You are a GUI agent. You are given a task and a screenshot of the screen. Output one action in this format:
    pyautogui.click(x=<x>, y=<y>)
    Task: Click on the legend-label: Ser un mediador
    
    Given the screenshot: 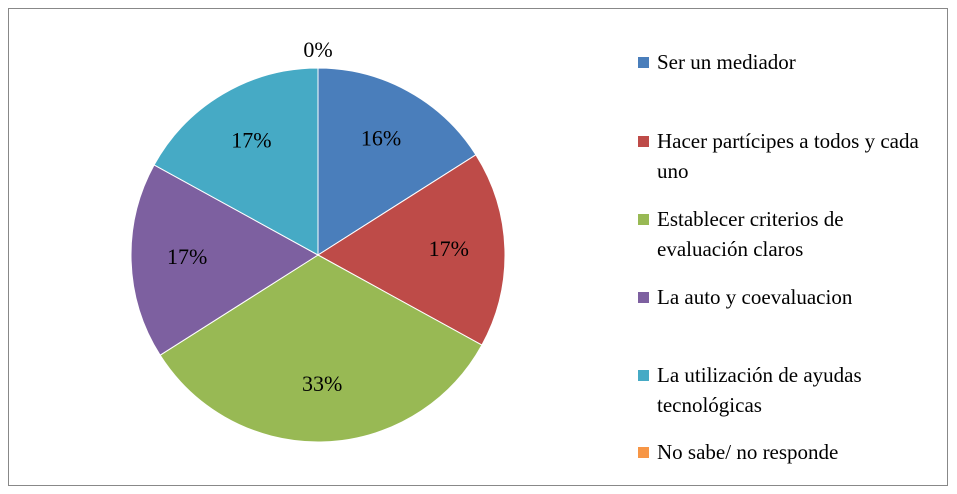 What is the action you would take?
    pyautogui.click(x=726, y=62)
    